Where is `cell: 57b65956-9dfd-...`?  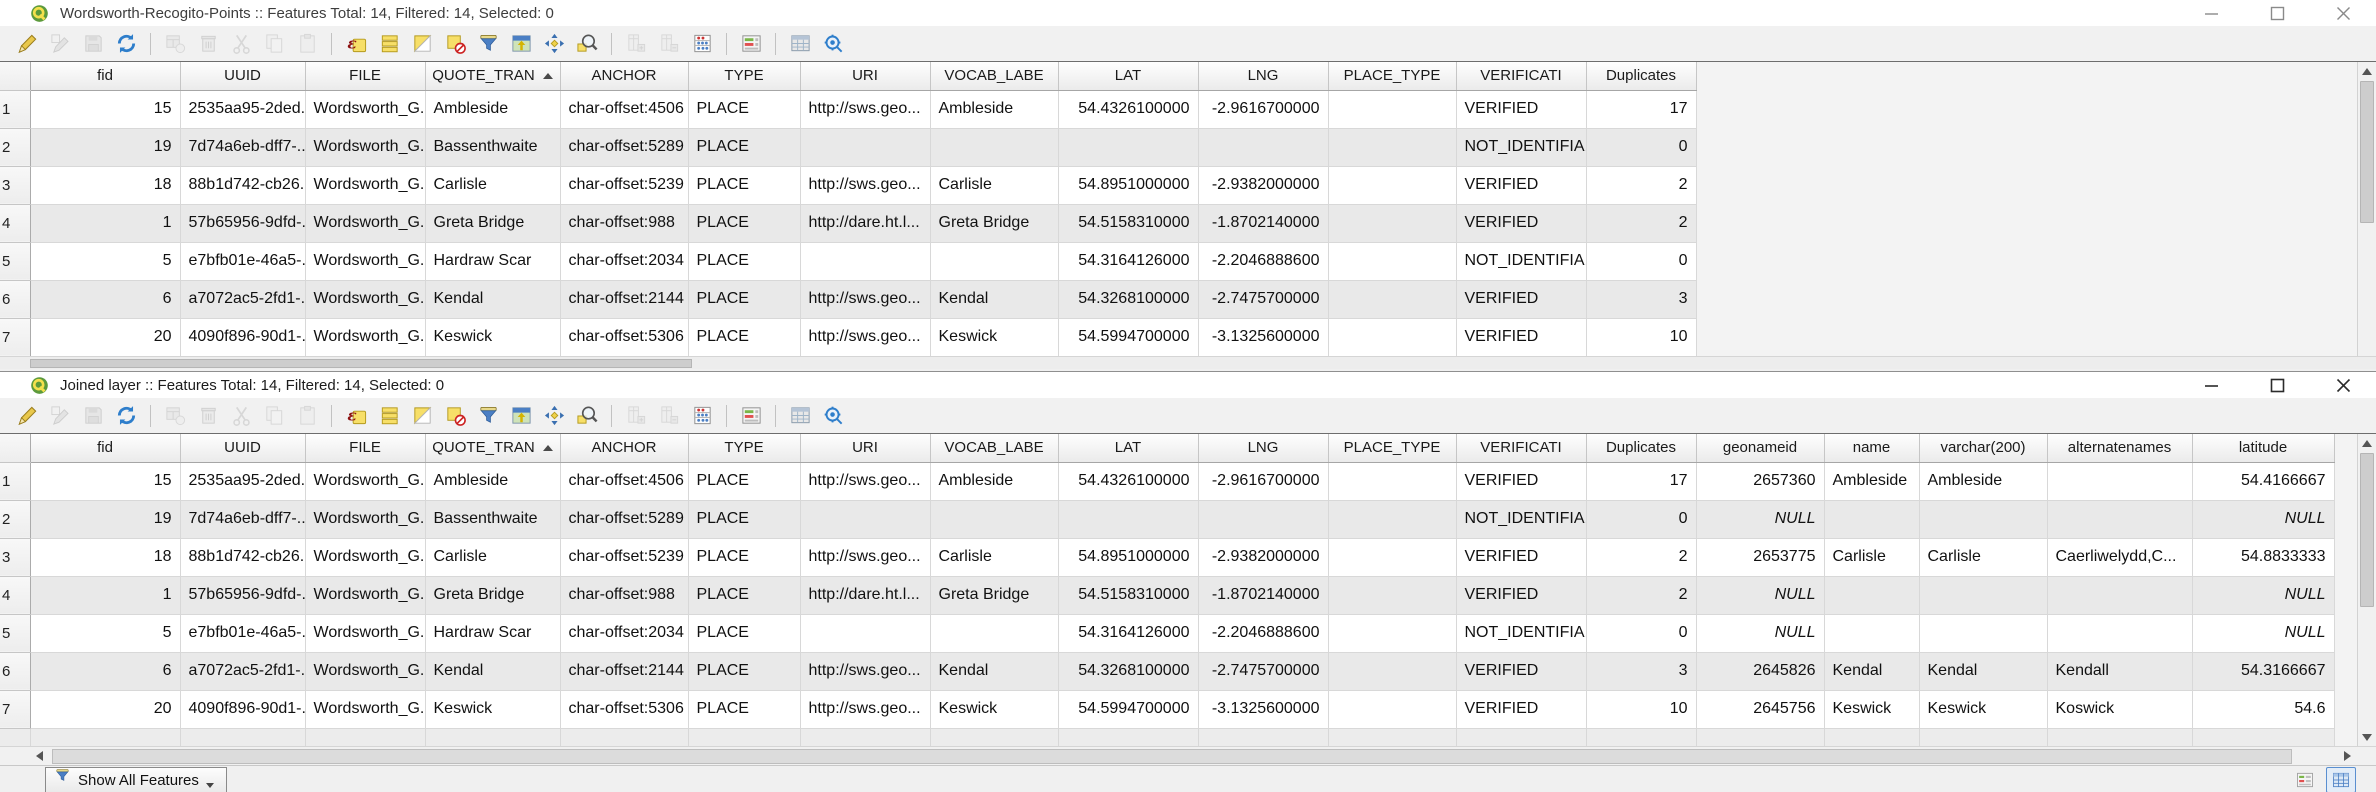
cell: 57b65956-9dfd-... is located at coordinates (243, 223).